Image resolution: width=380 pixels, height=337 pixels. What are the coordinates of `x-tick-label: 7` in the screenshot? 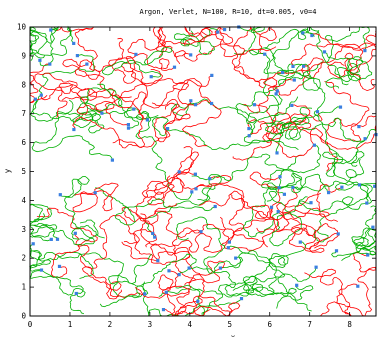 It's located at (309, 324).